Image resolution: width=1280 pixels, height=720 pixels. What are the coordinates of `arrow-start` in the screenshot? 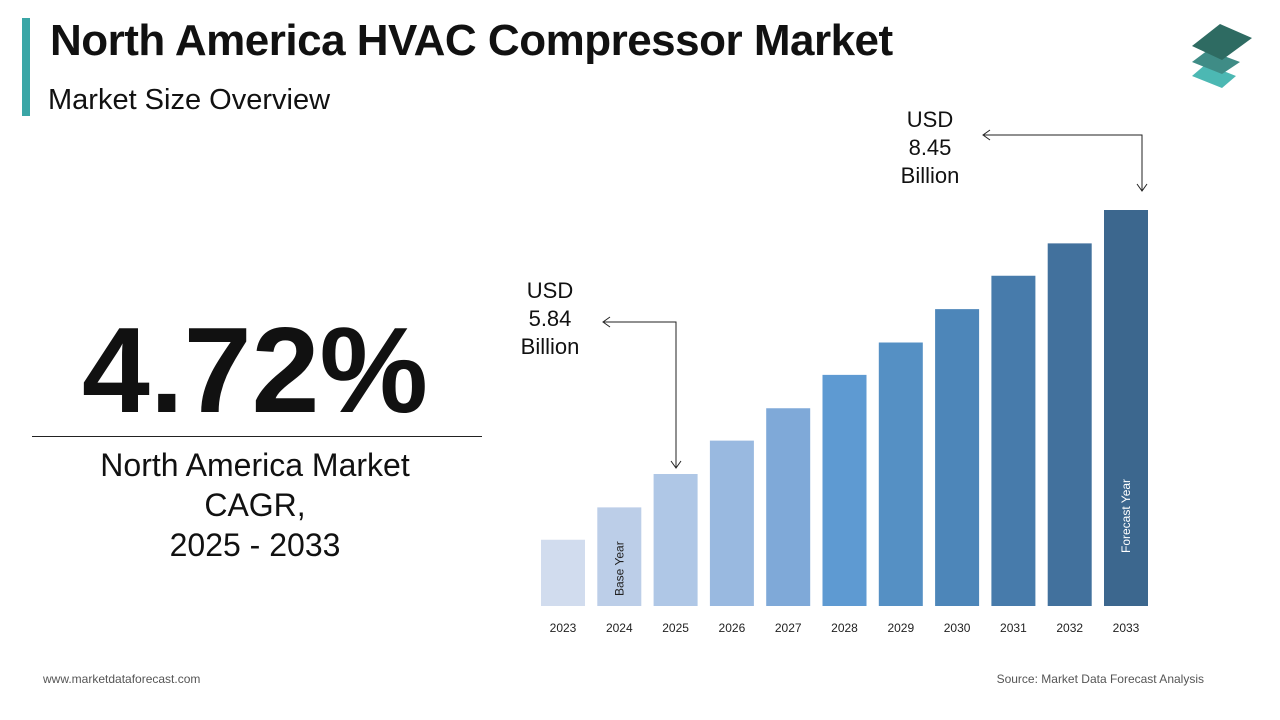 It's located at (642, 392).